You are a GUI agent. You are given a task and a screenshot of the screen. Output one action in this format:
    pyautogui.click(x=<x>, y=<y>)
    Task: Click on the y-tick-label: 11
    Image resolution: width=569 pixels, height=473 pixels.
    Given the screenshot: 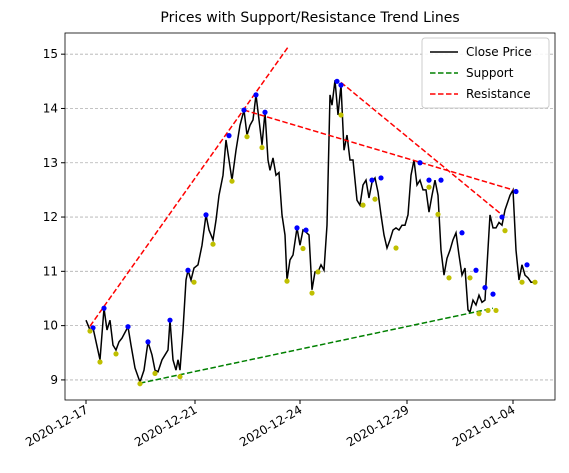 What is the action you would take?
    pyautogui.click(x=50, y=271)
    